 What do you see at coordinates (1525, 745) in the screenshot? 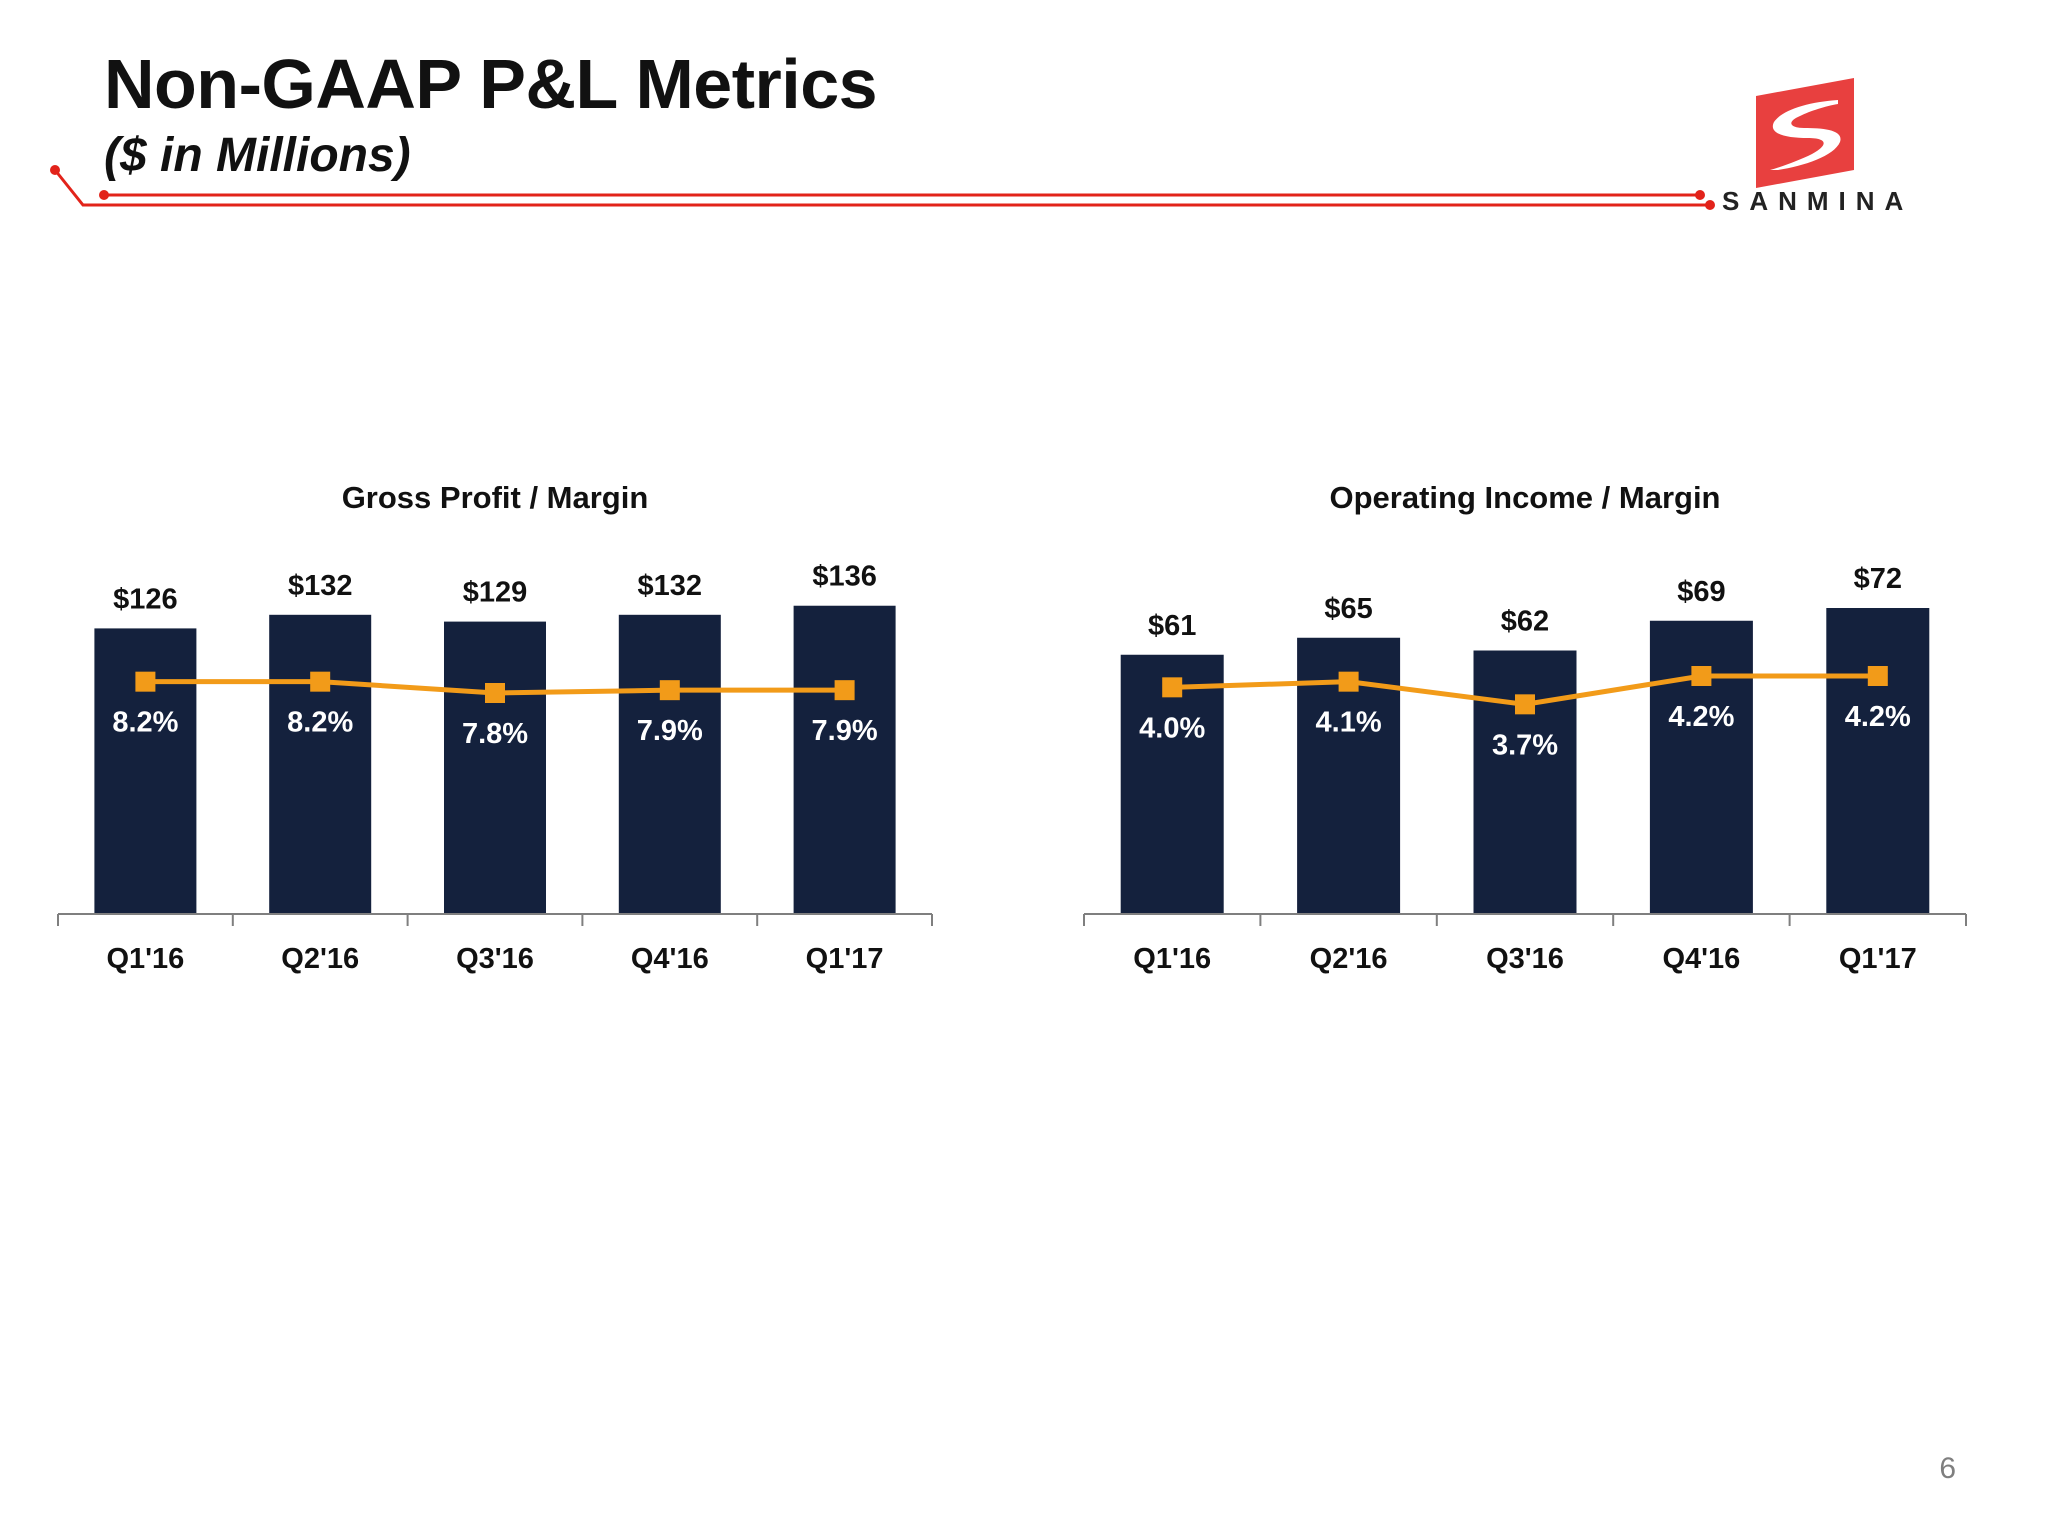
I see `margin-value-label: 3.7%` at bounding box center [1525, 745].